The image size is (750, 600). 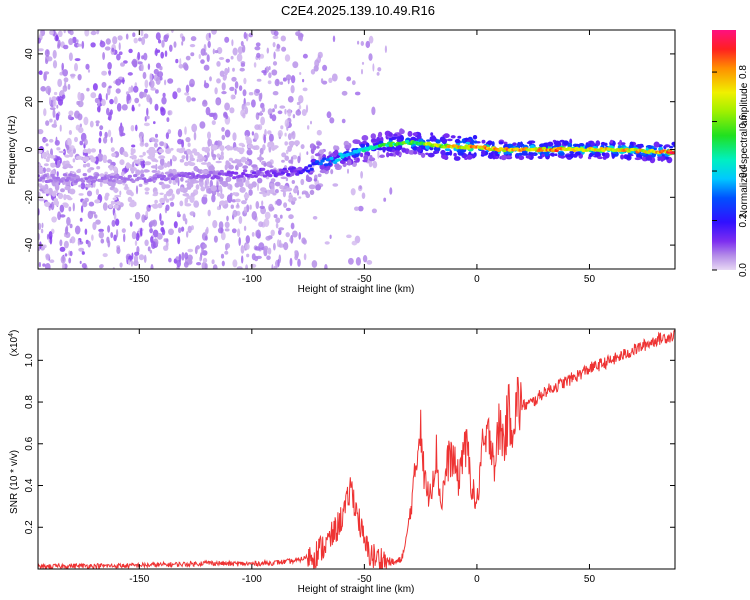 What do you see at coordinates (477, 579) in the screenshot?
I see `x-tick-label: 0` at bounding box center [477, 579].